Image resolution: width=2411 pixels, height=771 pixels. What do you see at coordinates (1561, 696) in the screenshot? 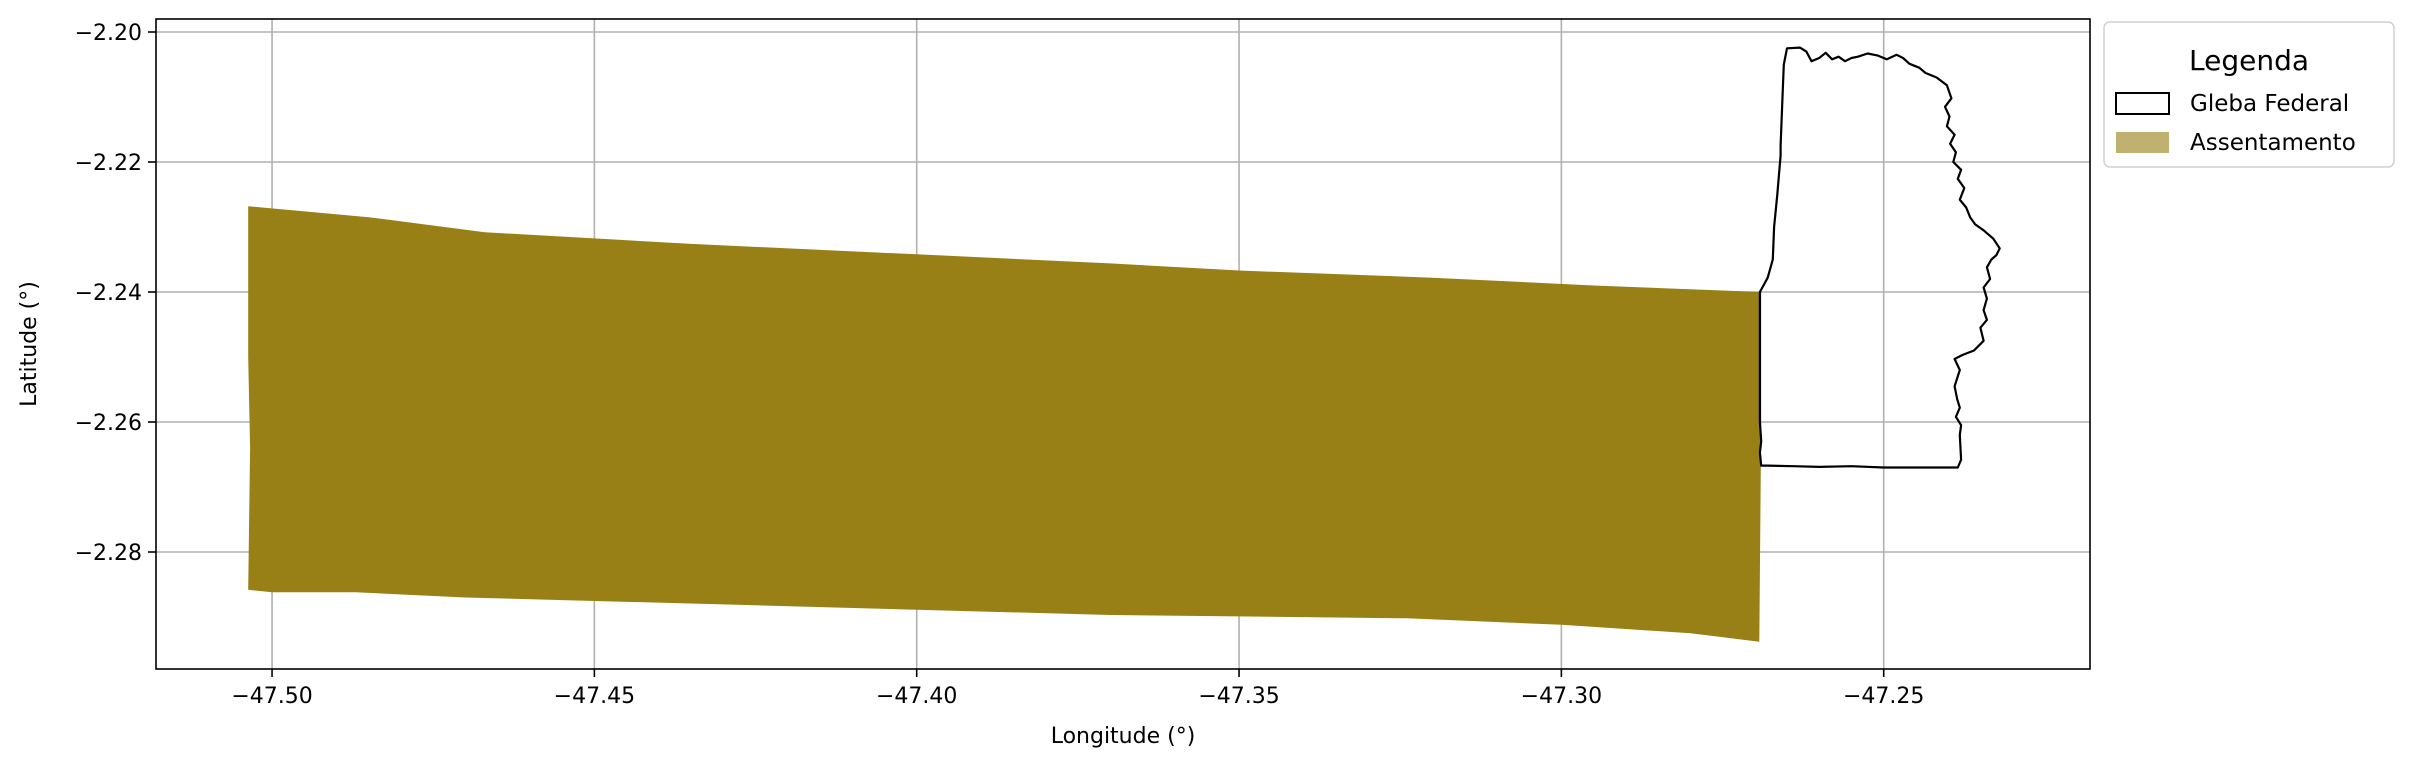
I see `x-tick-label: −47.30` at bounding box center [1561, 696].